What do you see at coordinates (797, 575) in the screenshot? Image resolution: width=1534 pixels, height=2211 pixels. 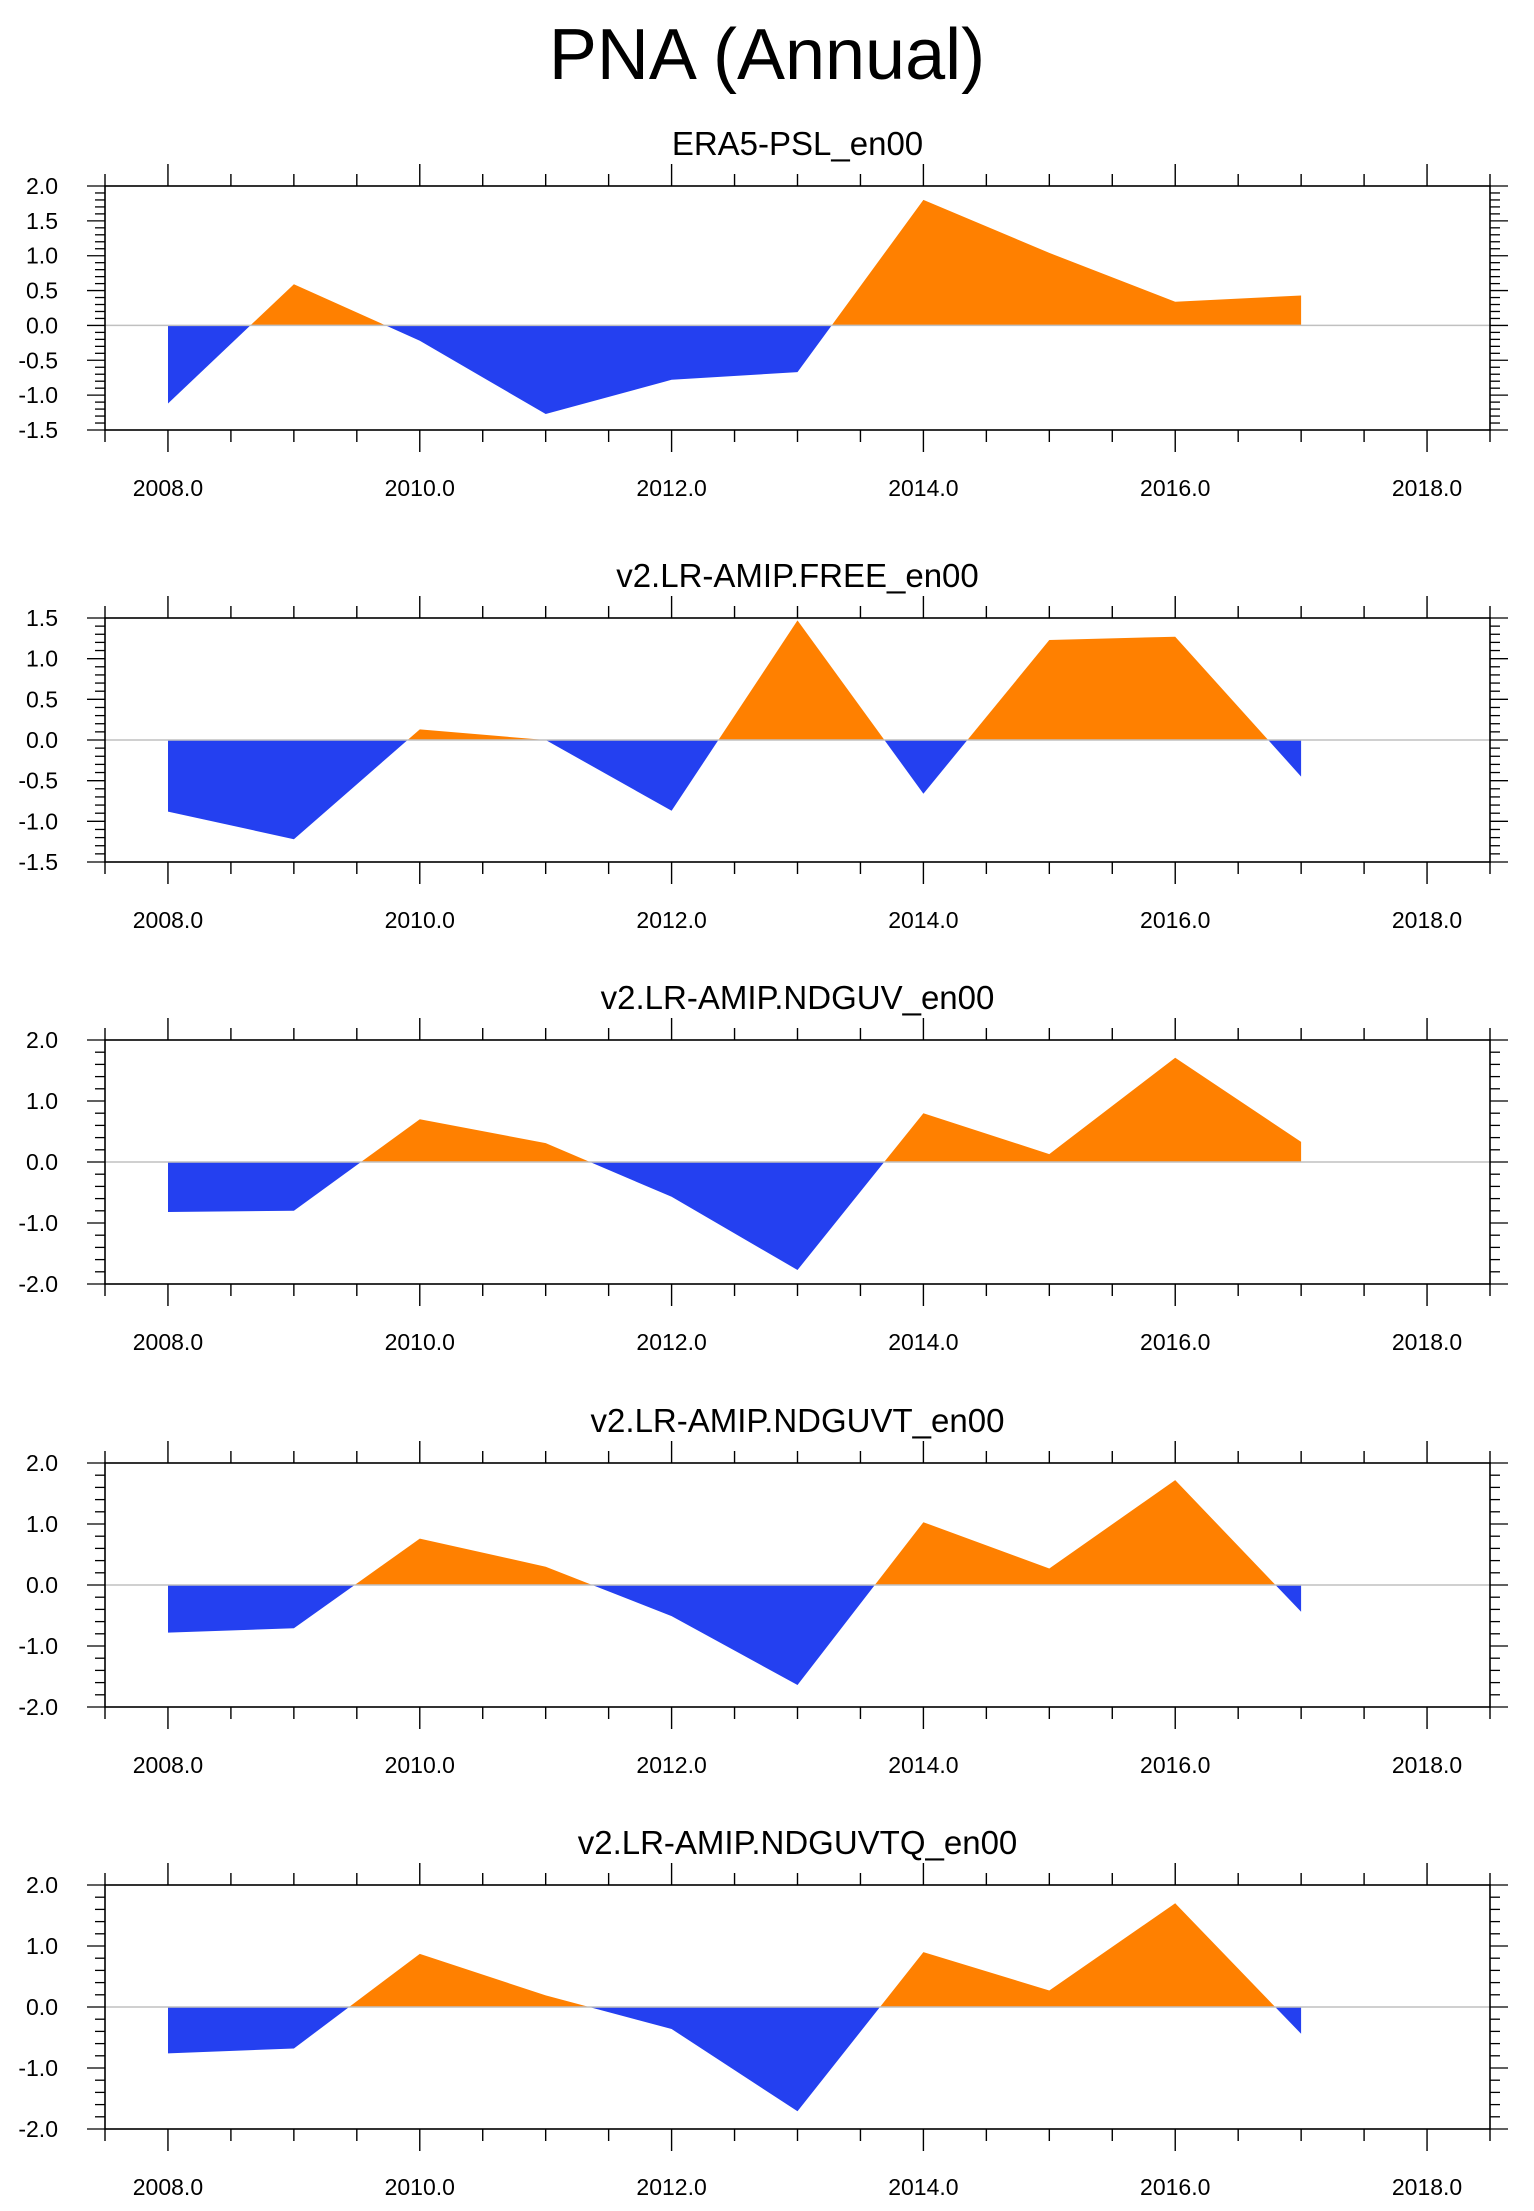 I see `panel-title: v2.LR-AMIP.FREE_en00` at bounding box center [797, 575].